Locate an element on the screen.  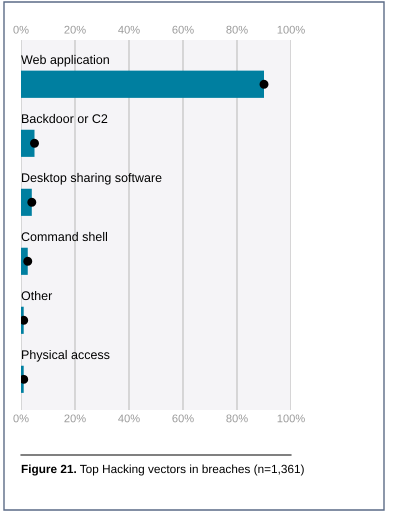
text: Figure 21. is located at coordinates (49, 470).